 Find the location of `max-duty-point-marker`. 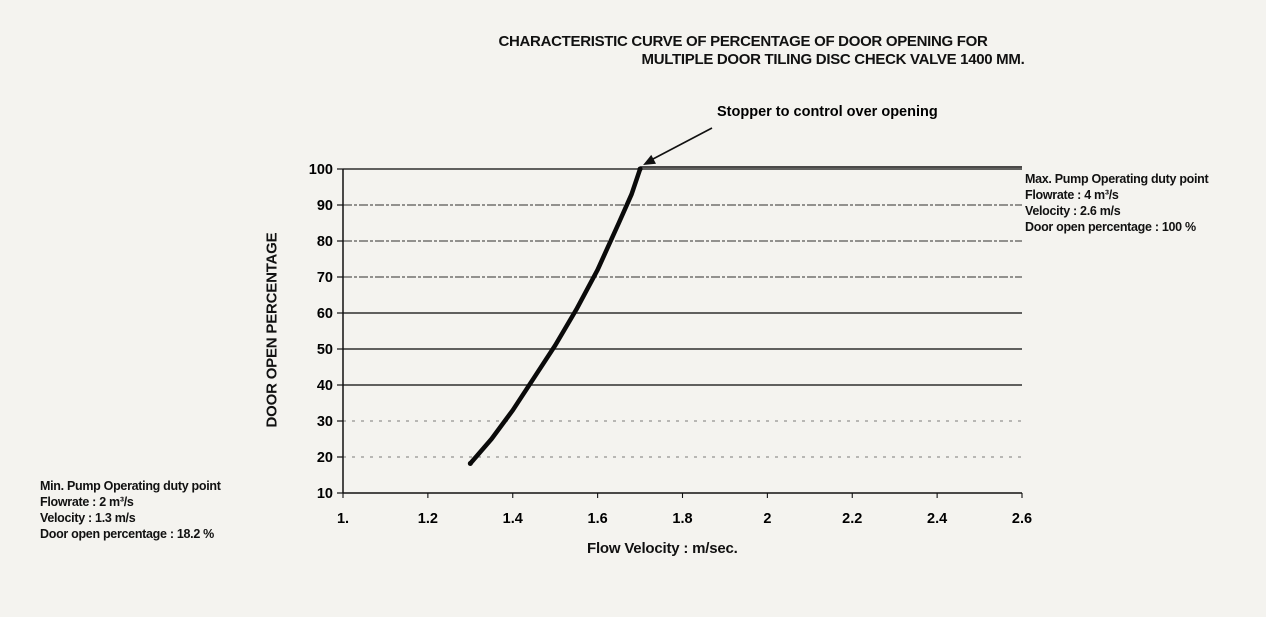

max-duty-point-marker is located at coordinates (640, 169).